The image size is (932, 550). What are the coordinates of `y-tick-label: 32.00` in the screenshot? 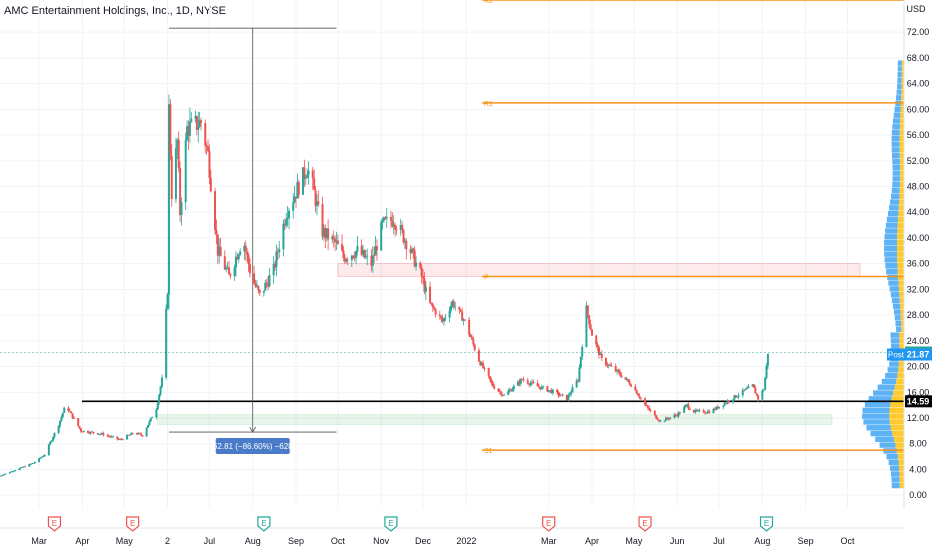 It's located at (918, 289).